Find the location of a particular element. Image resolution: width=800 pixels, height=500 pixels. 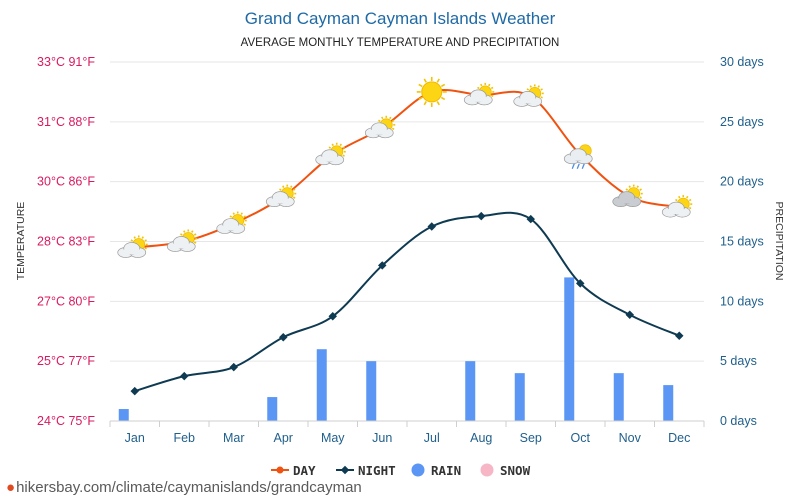

sunny-icon is located at coordinates (431, 91).